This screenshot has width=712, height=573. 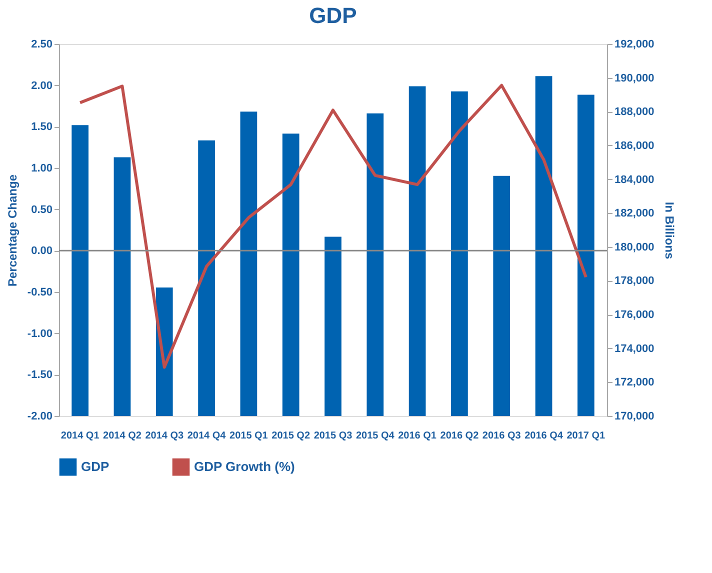 What do you see at coordinates (249, 436) in the screenshot?
I see `x-tick-label: 2015 Q1` at bounding box center [249, 436].